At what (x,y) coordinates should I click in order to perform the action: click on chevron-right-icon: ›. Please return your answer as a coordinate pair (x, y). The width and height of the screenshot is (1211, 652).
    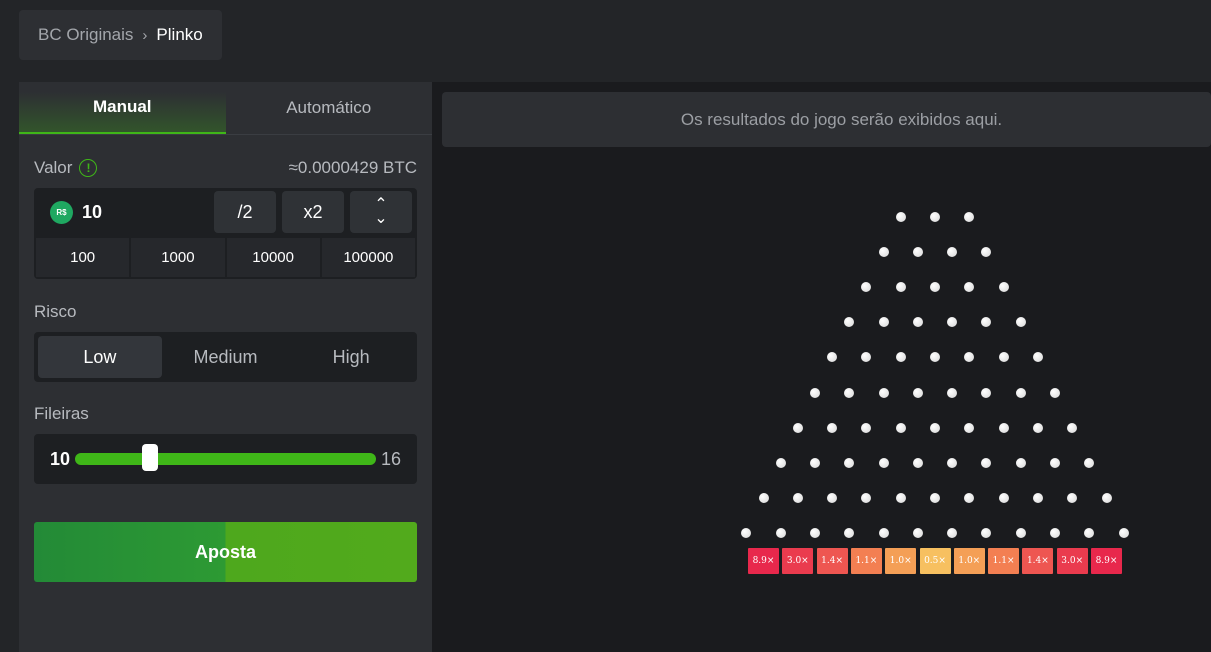
    Looking at the image, I should click on (145, 35).